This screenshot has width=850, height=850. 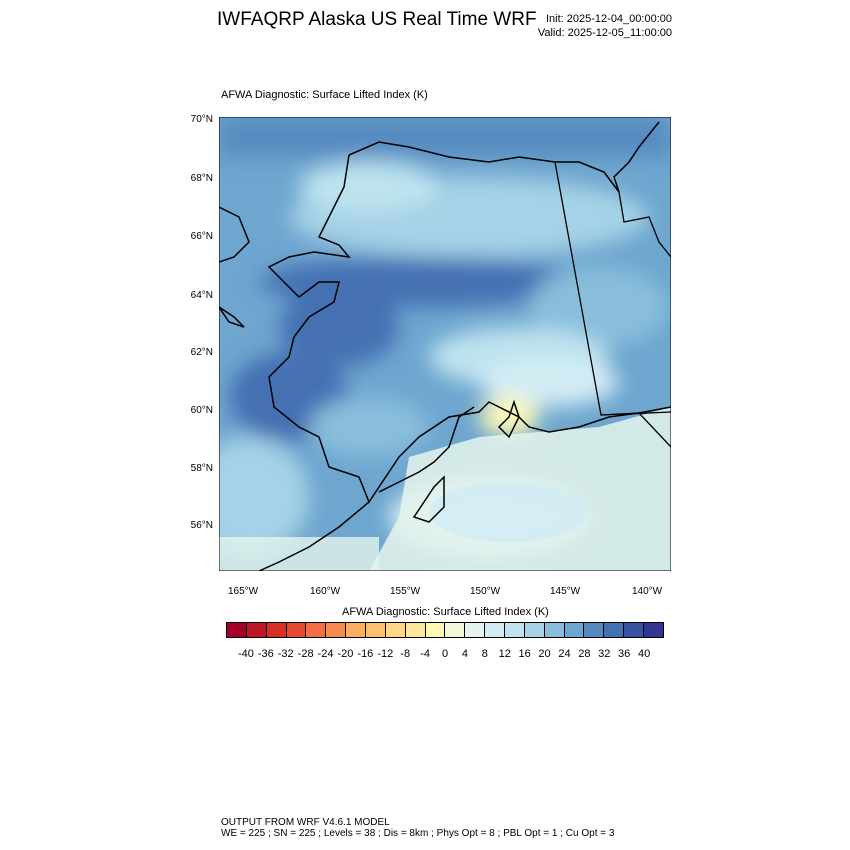 What do you see at coordinates (385, 654) in the screenshot?
I see `colorbar-label: -12` at bounding box center [385, 654].